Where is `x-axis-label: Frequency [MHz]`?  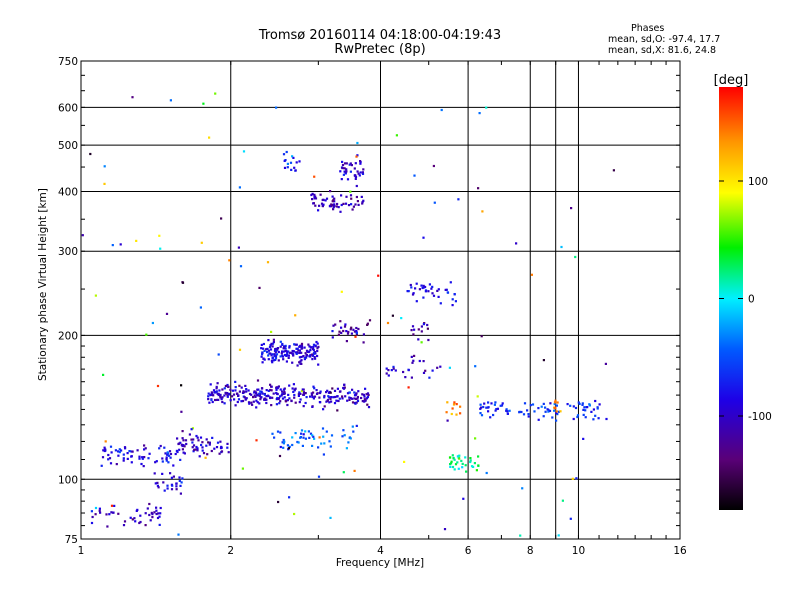 x-axis-label: Frequency [MHz] is located at coordinates (380, 563).